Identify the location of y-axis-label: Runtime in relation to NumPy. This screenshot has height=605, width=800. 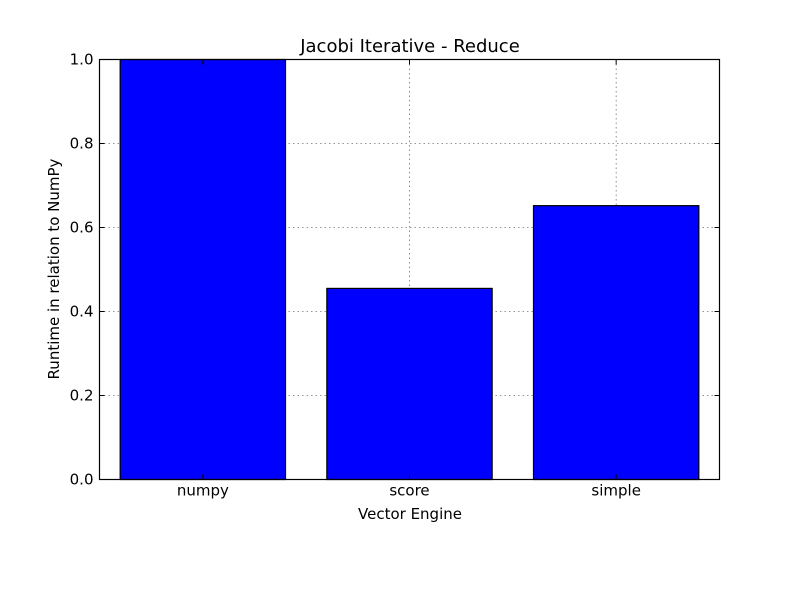
(54, 268).